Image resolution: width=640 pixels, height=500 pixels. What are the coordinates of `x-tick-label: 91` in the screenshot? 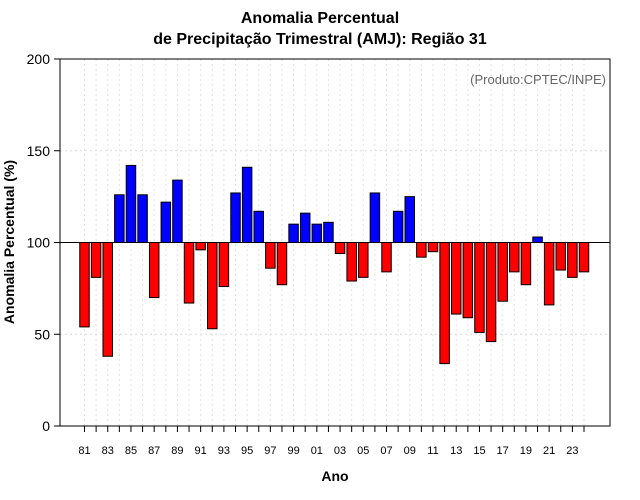 It's located at (201, 451).